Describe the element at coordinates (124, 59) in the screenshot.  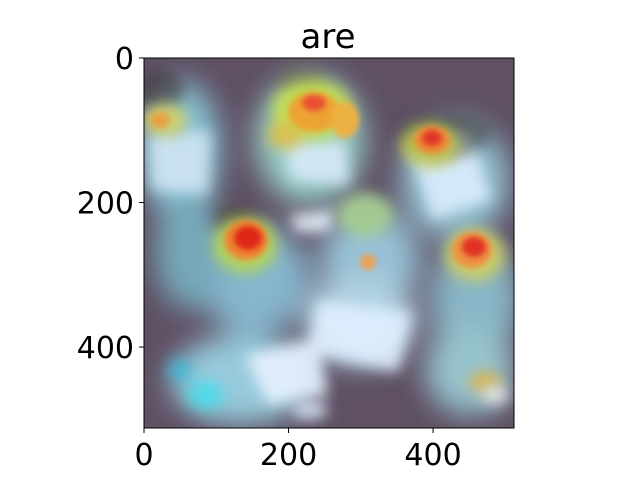
I see `y-tick-label: 0` at that location.